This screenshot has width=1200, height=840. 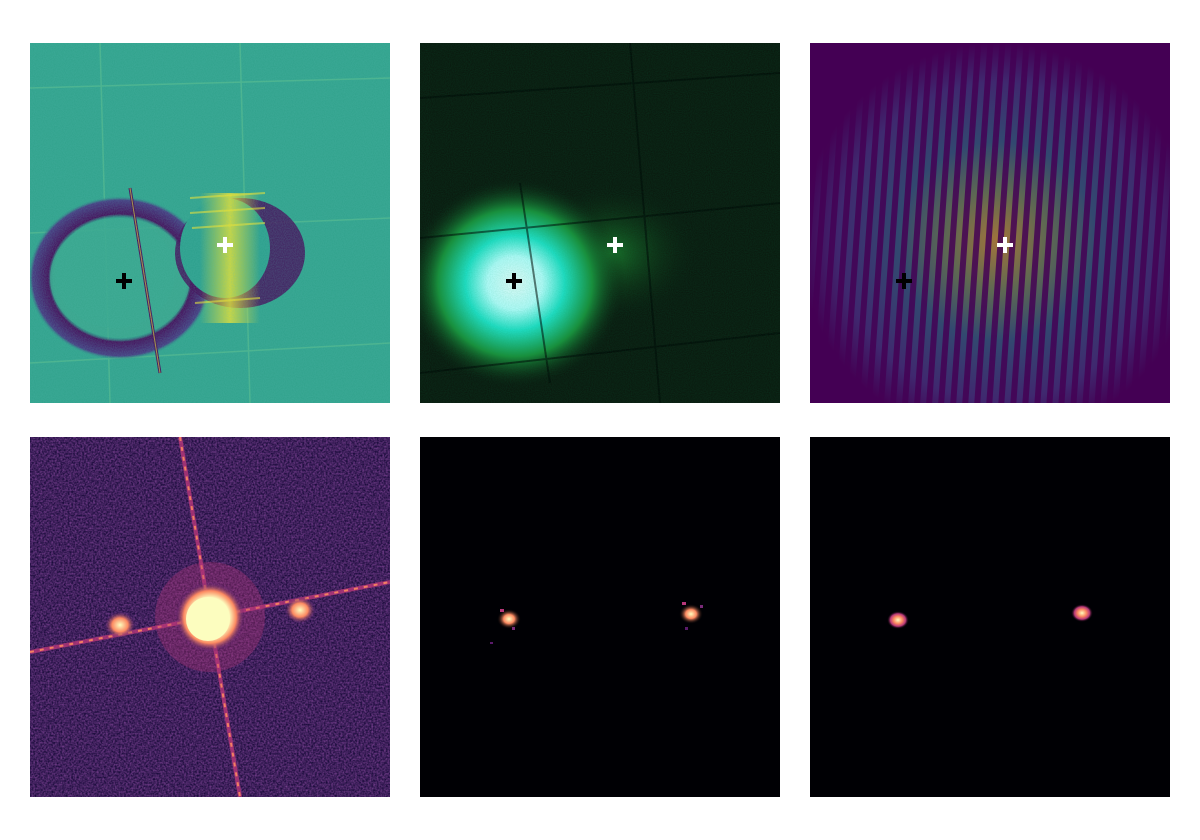 I want to click on fitted-sidebands-image, so click(x=990, y=617).